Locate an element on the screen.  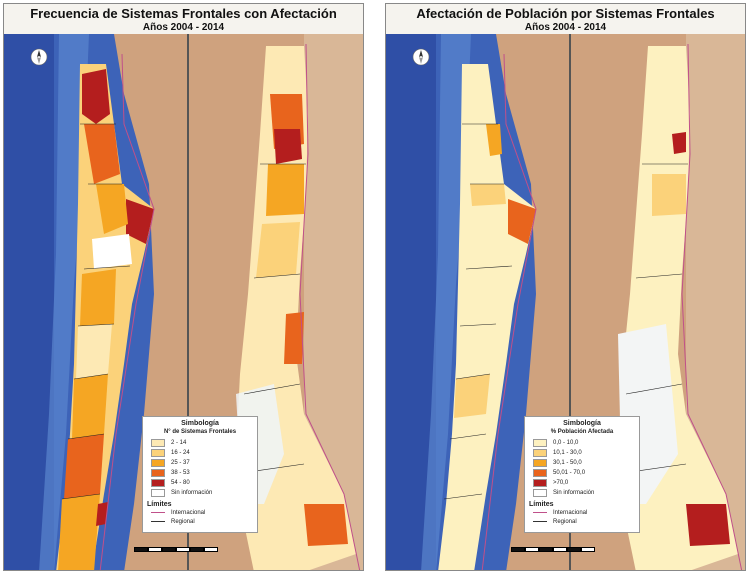
legend-class: 38 - 53 is located at coordinates (200, 473).